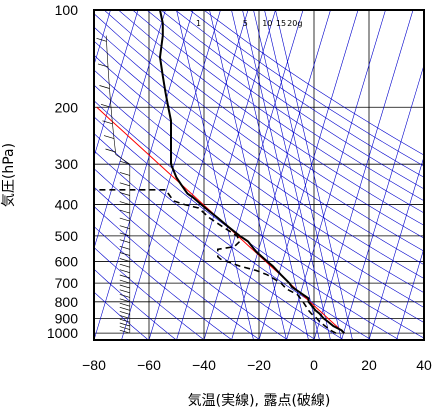 The image size is (435, 412). Describe the element at coordinates (67, 283) in the screenshot. I see `y-tick-label: 700` at that location.